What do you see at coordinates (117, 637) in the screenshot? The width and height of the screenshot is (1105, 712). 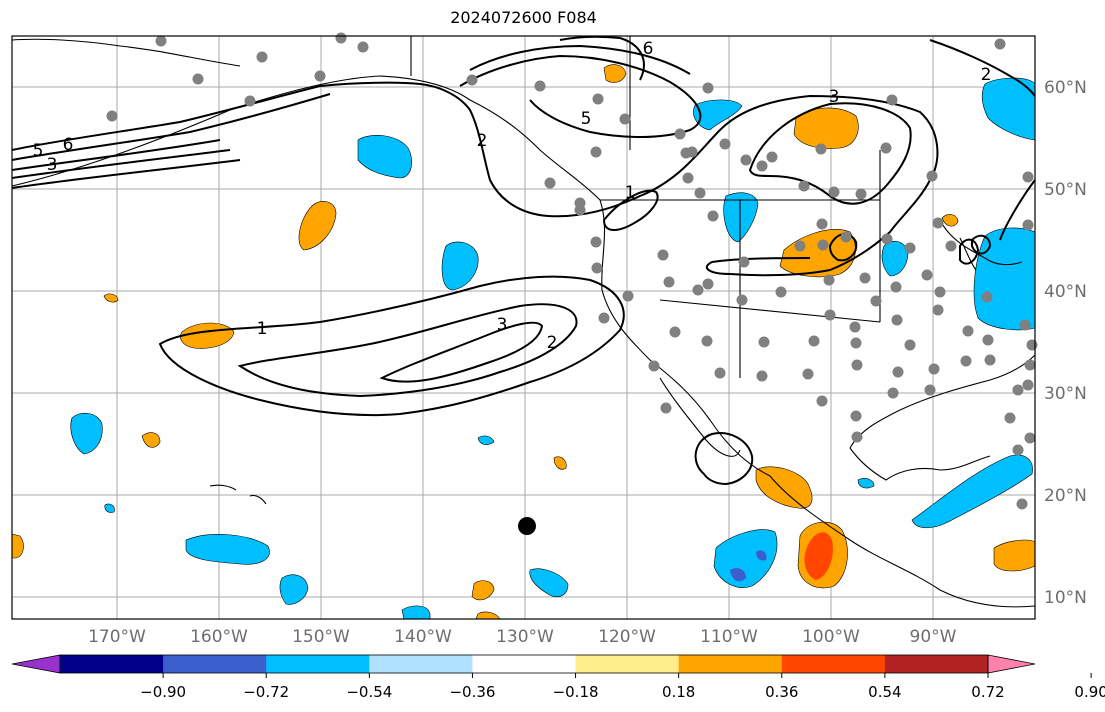 I see `lon-label: 170°W` at bounding box center [117, 637].